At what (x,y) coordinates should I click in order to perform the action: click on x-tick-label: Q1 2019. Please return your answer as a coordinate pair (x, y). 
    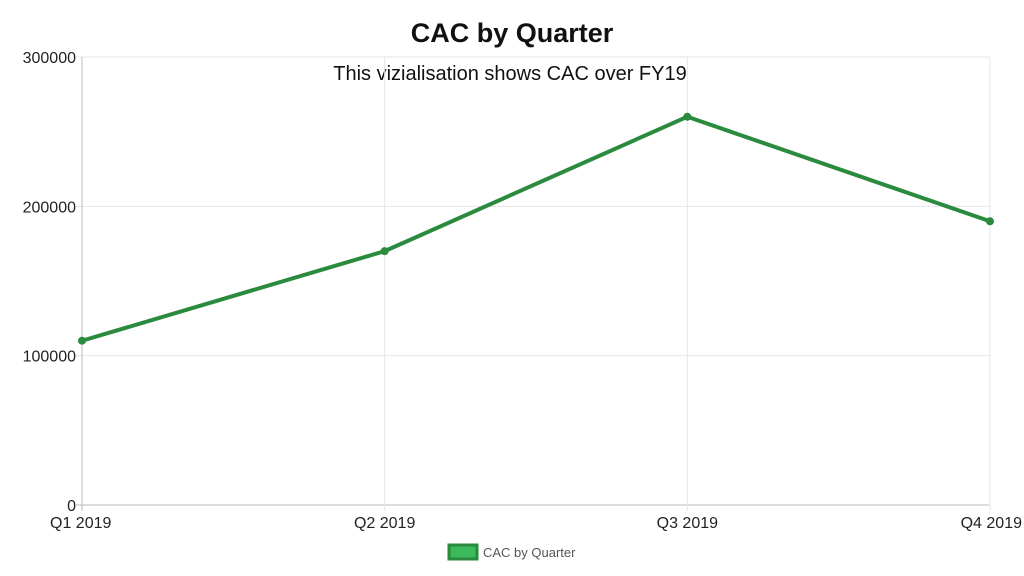
    Looking at the image, I should click on (80, 523).